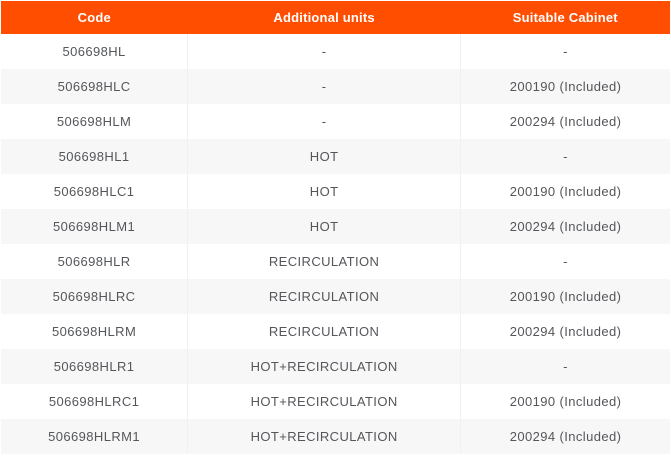 The image size is (671, 467). Describe the element at coordinates (94, 121) in the screenshot. I see `cell-code: 506698HLM` at that location.